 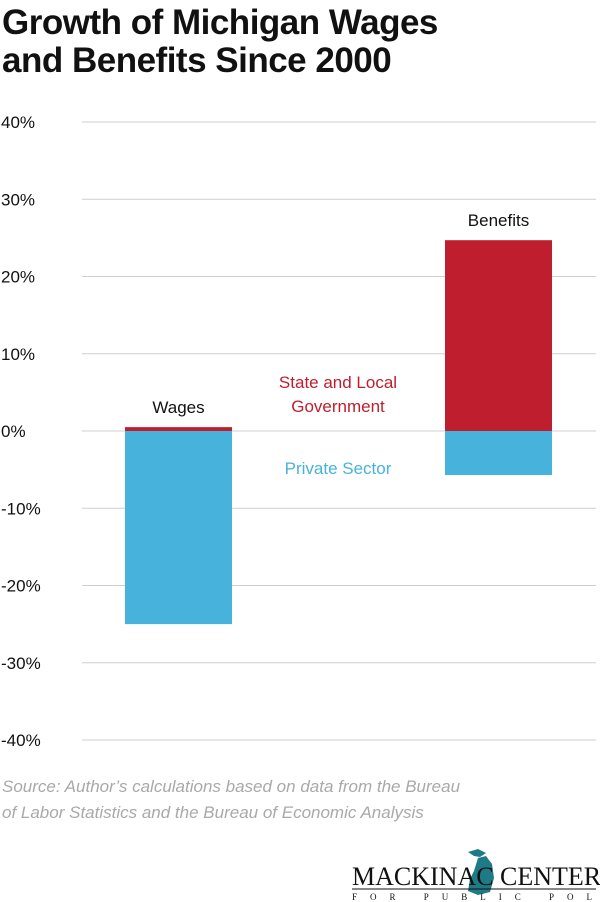 I want to click on series-label-private: Private Sector, so click(x=338, y=468).